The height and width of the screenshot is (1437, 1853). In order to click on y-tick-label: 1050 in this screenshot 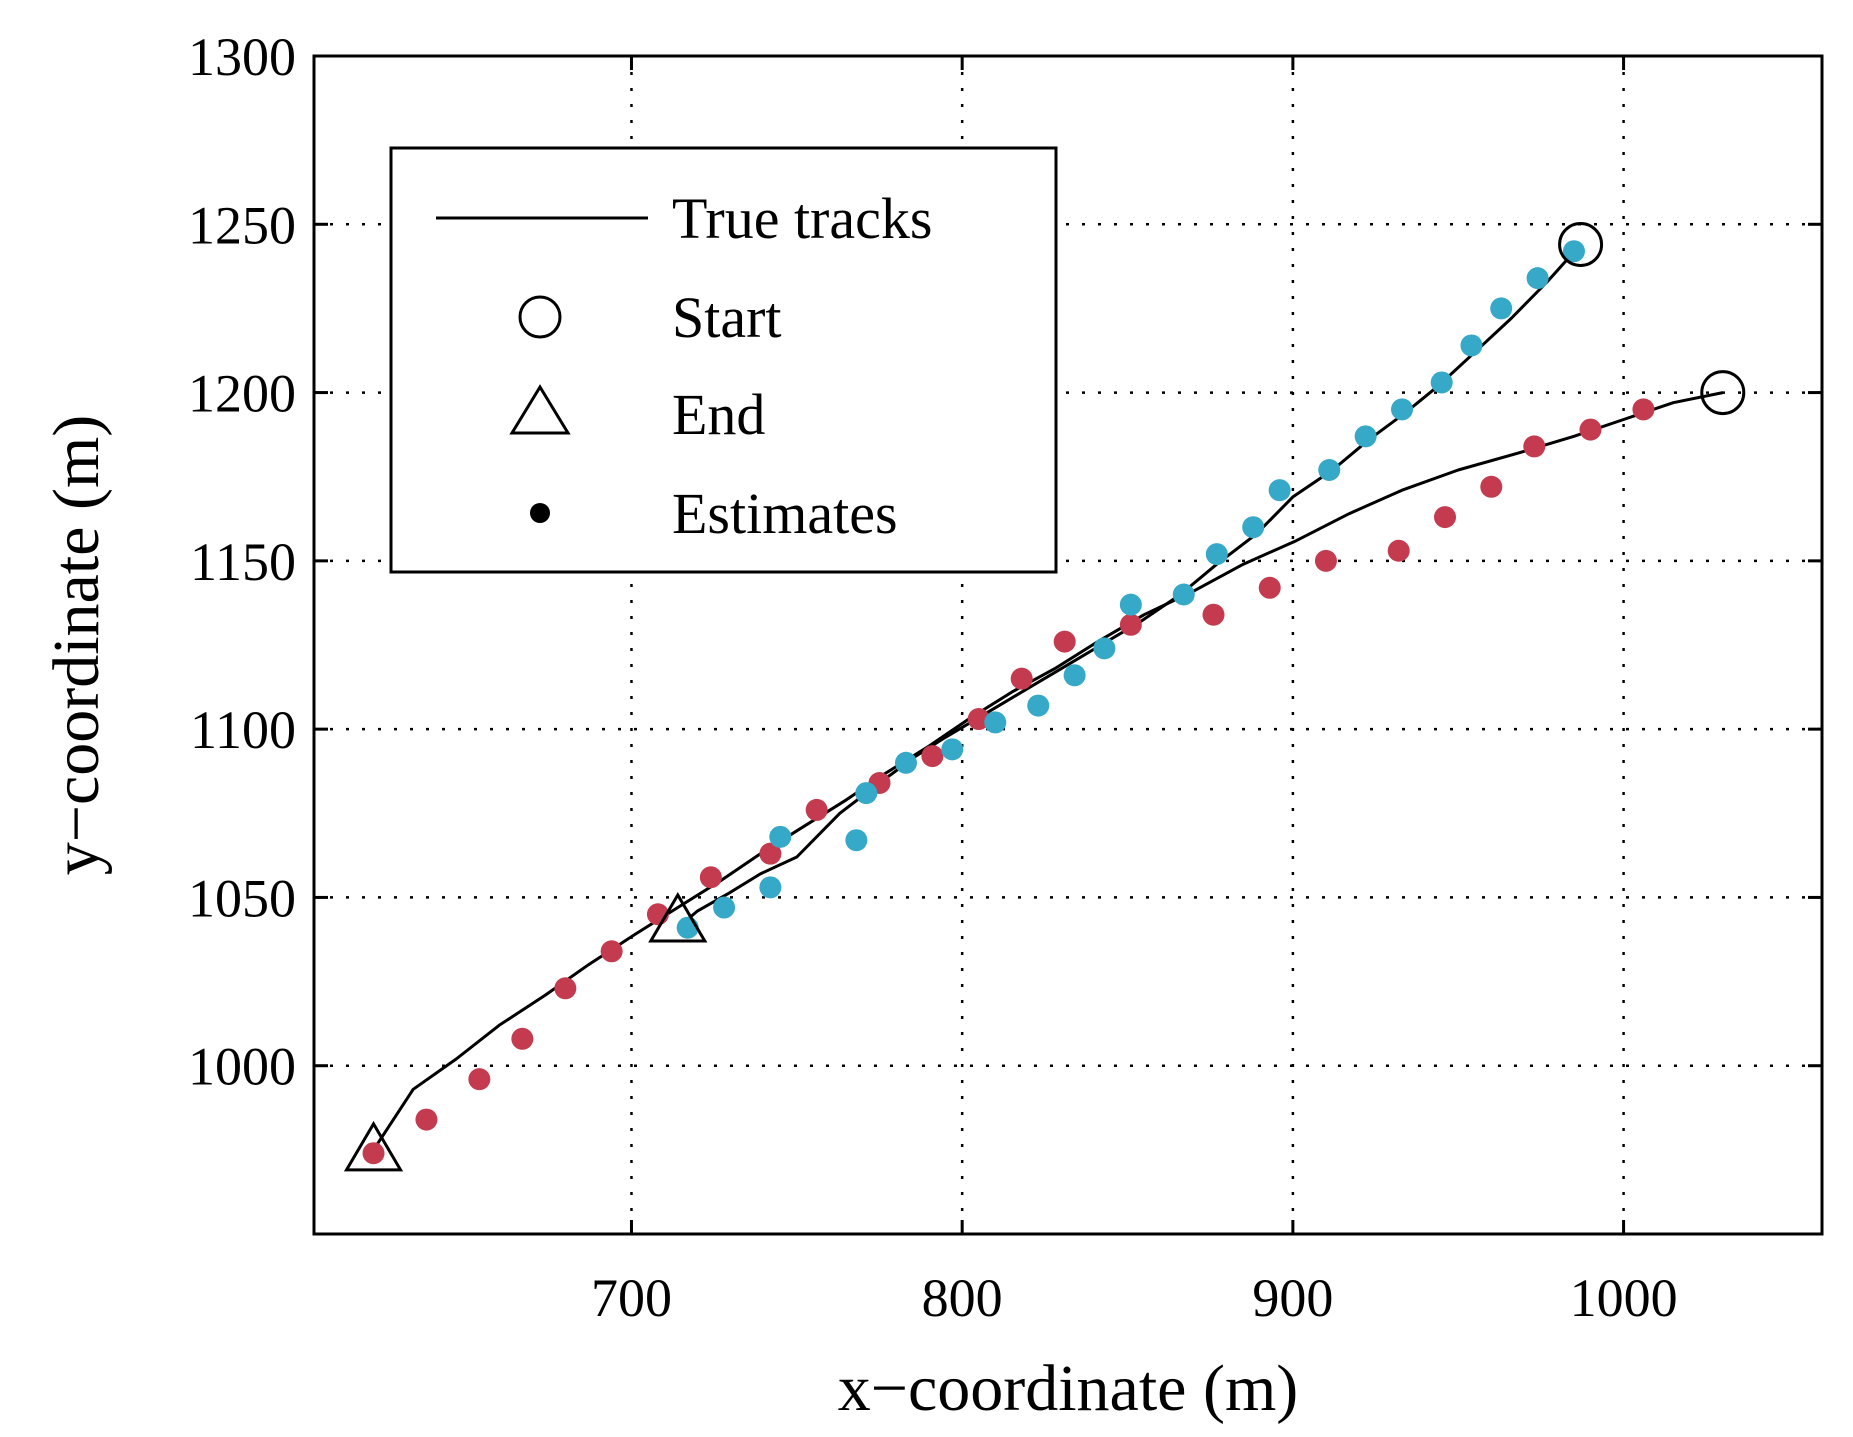, I will do `click(242, 898)`.